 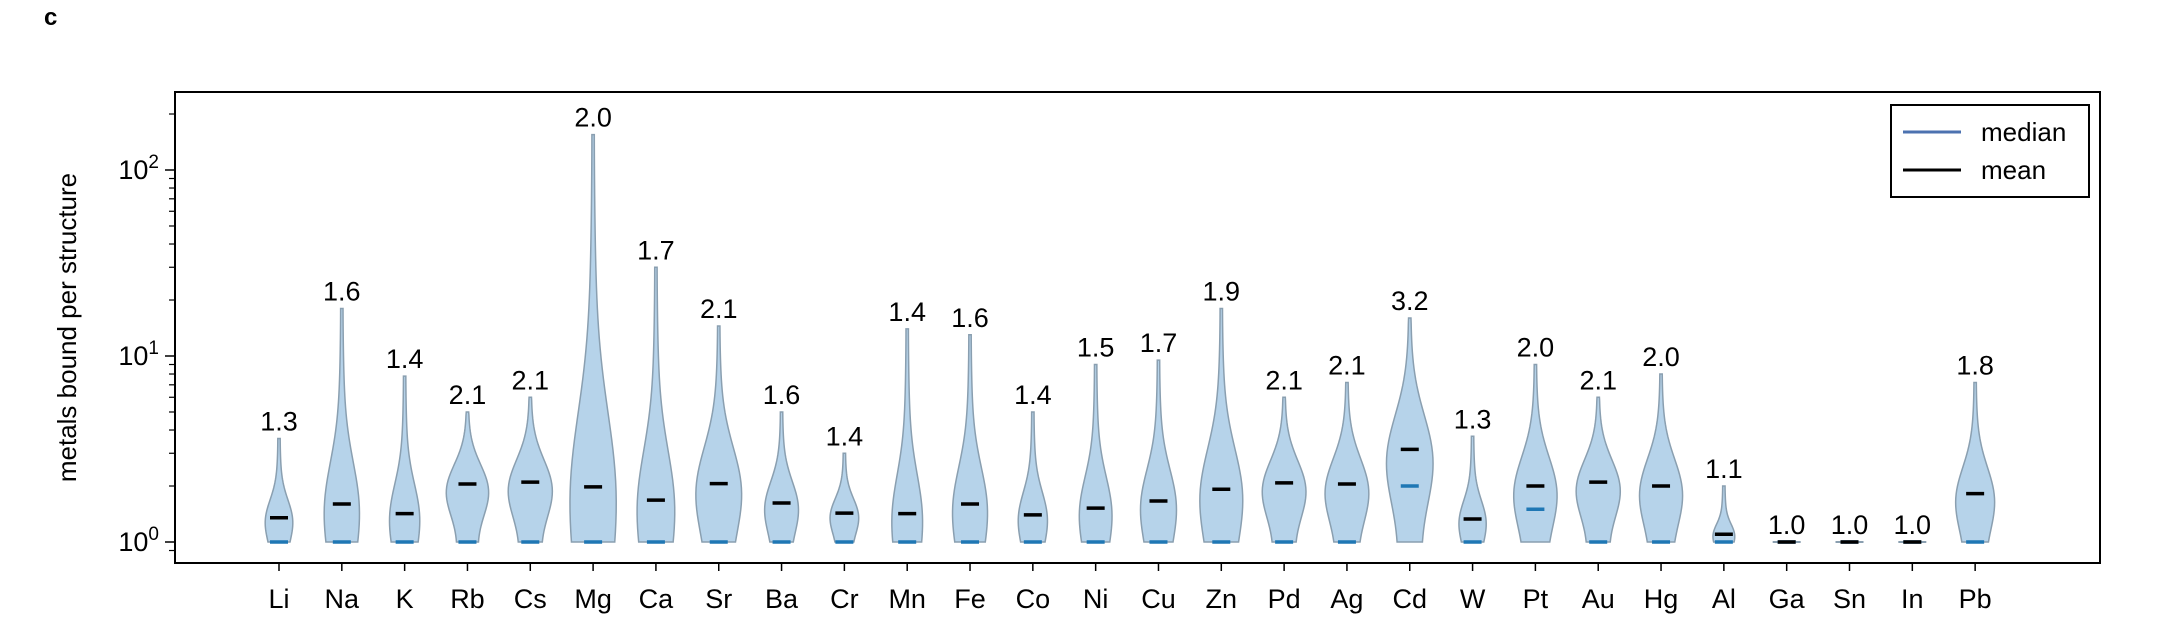 What do you see at coordinates (907, 599) in the screenshot?
I see `x-tick-label-Mn: Mn` at bounding box center [907, 599].